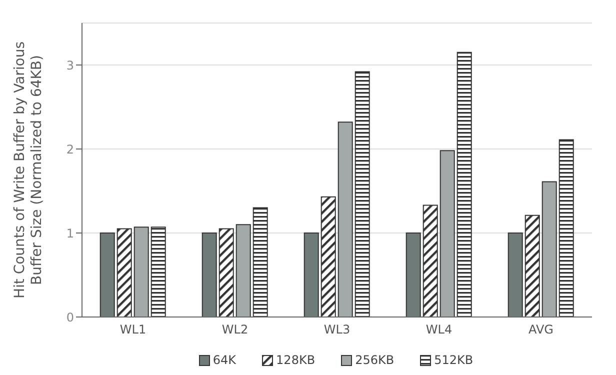  What do you see at coordinates (453, 360) in the screenshot?
I see `legend-label: 512KB` at bounding box center [453, 360].